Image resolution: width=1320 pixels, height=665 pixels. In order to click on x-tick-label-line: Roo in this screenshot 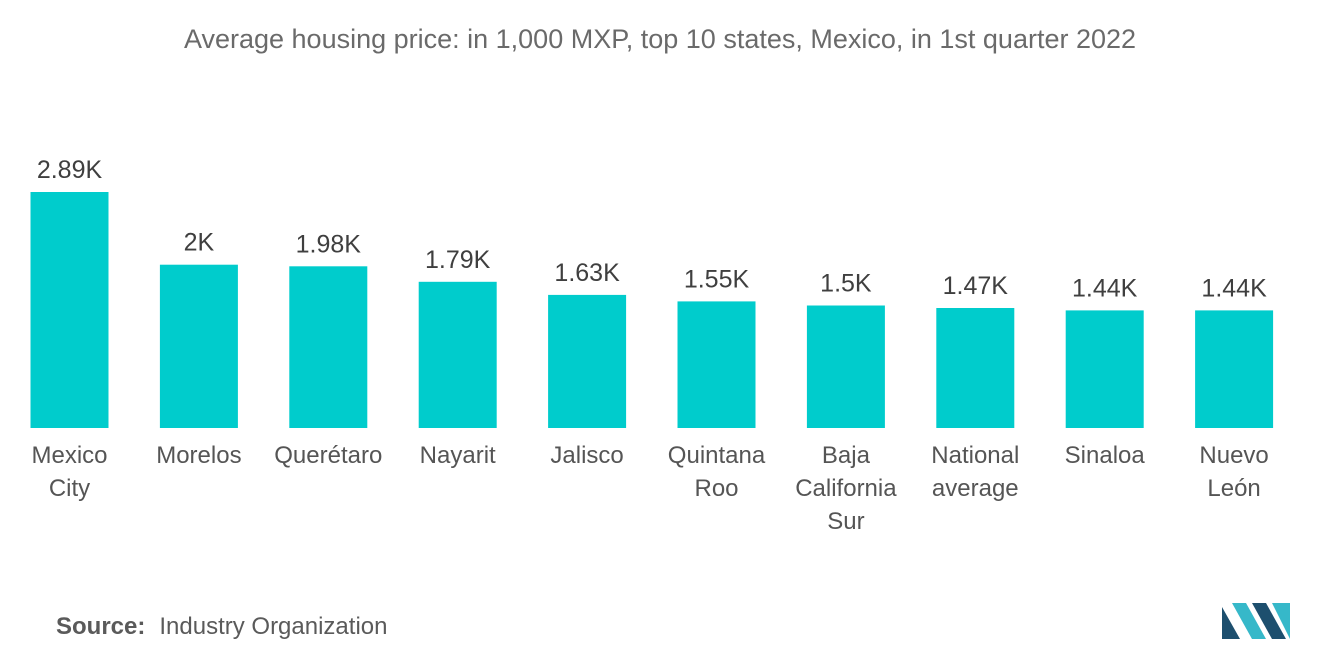, I will do `click(716, 488)`.